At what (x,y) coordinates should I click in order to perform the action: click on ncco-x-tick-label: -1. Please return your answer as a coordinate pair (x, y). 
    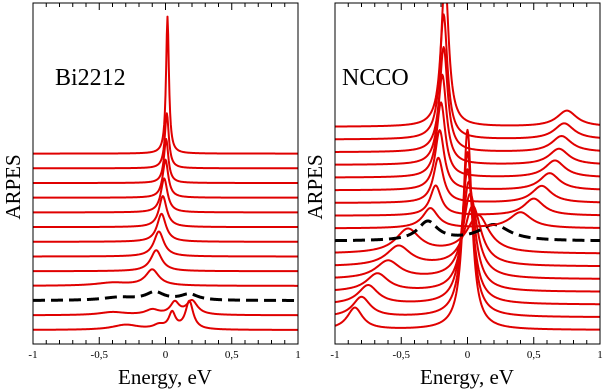
    Looking at the image, I should click on (334, 355).